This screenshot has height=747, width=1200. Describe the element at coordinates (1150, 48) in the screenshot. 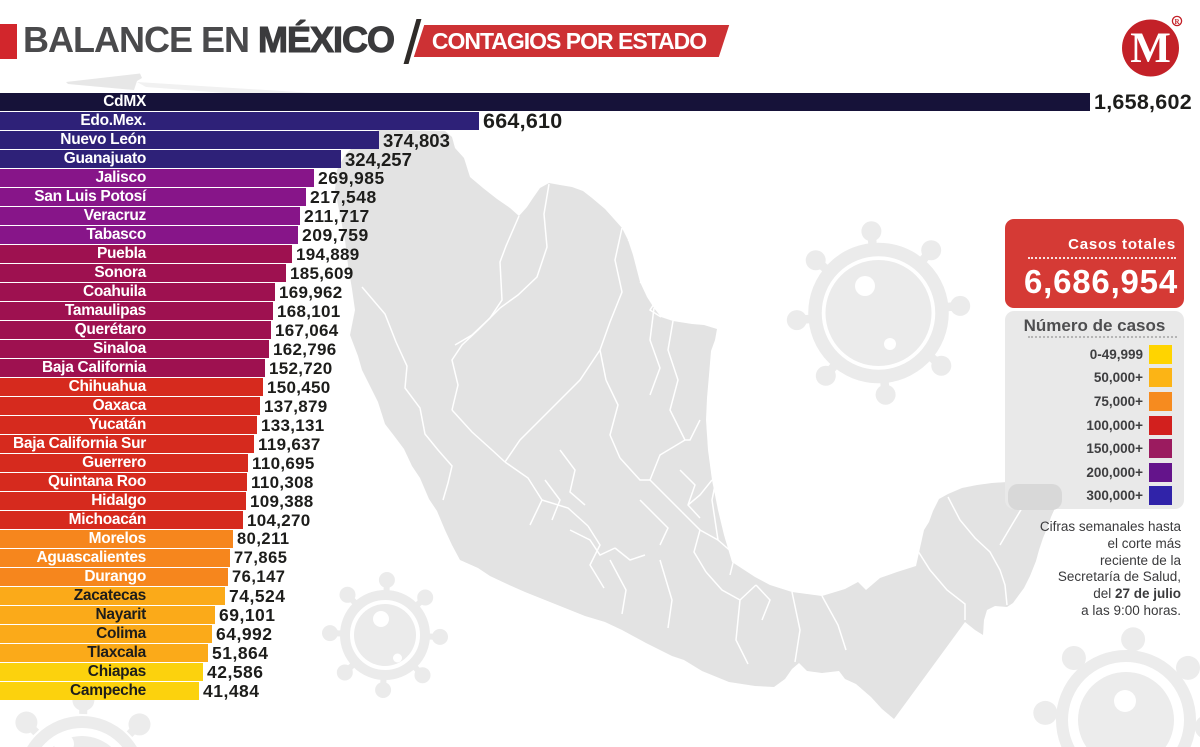

I see `svg-text: M` at that location.